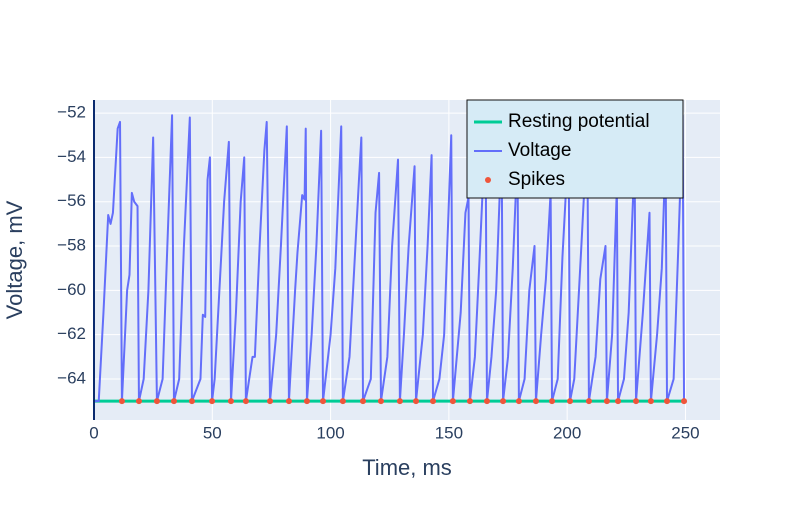 The image size is (800, 505). What do you see at coordinates (93, 432) in the screenshot?
I see `x-tick-label: 0` at bounding box center [93, 432].